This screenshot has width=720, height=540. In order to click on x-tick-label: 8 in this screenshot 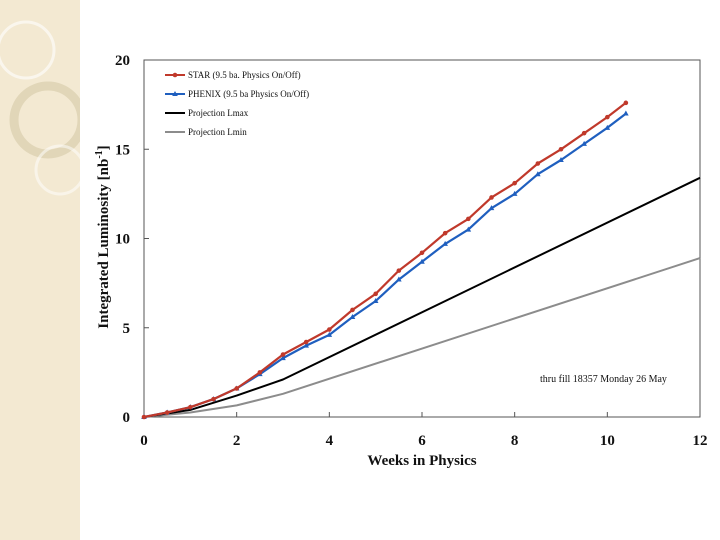, I will do `click(515, 441)`.